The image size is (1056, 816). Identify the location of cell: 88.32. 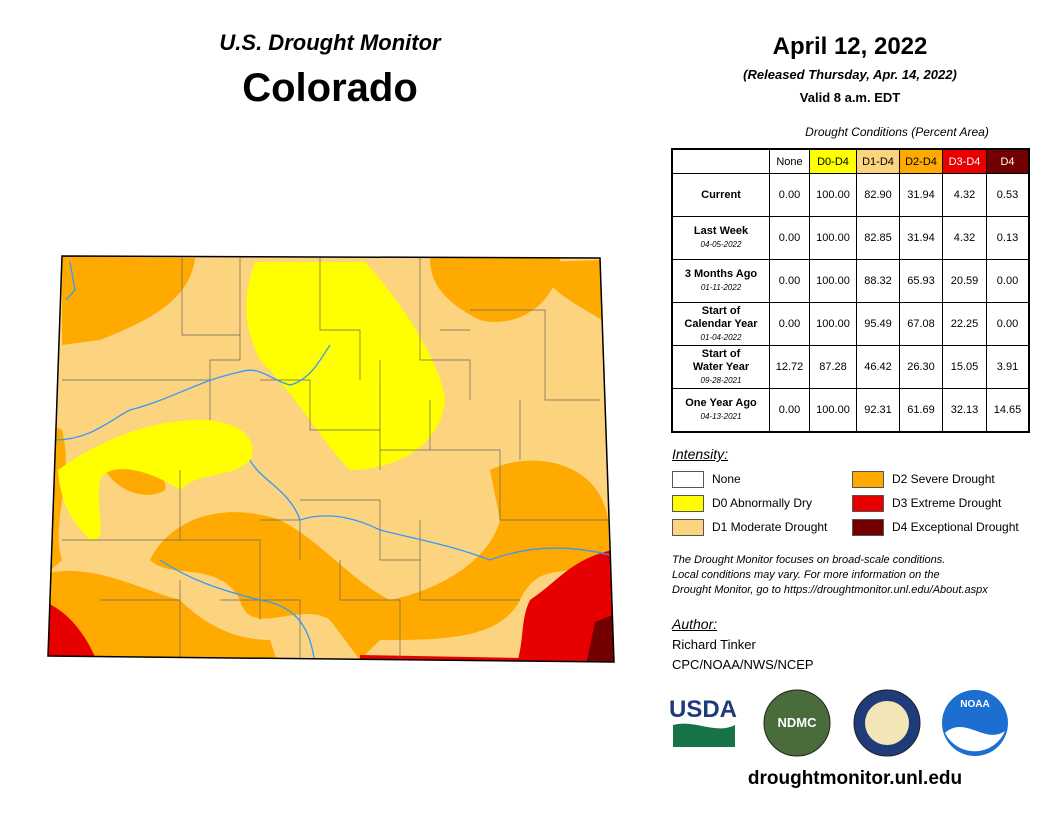
(878, 281).